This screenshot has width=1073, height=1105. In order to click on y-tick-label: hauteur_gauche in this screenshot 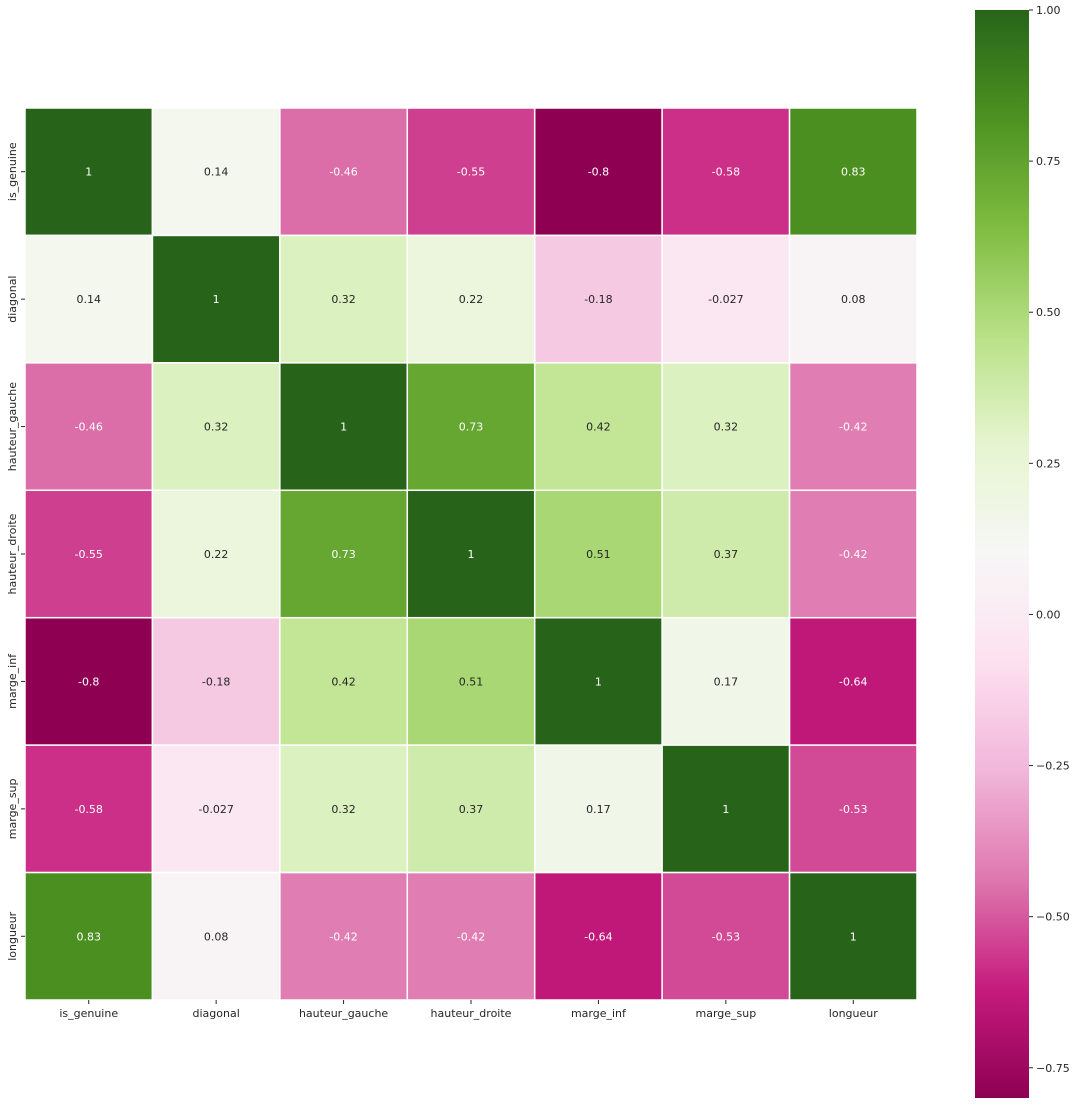, I will do `click(12, 426)`.